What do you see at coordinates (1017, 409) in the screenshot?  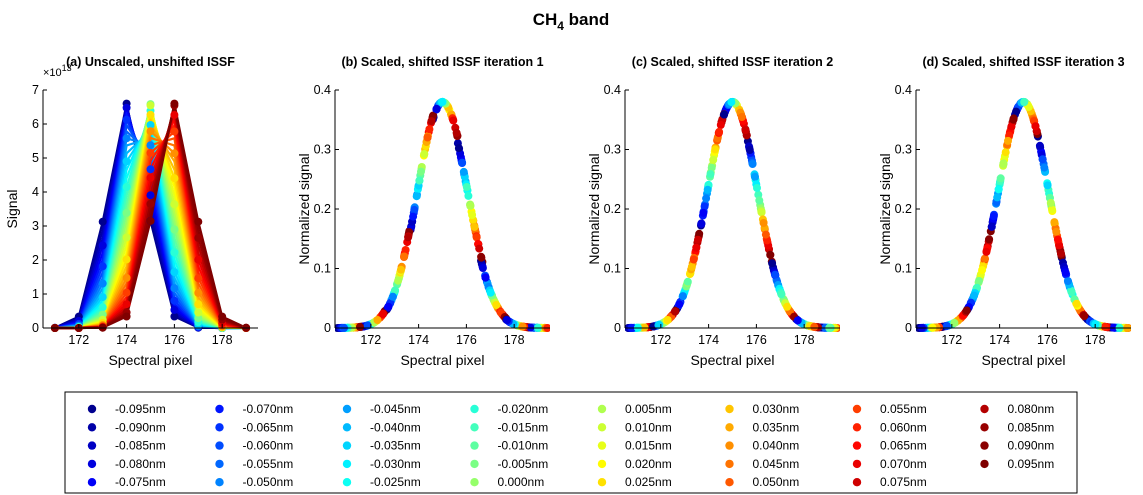 I see `legend-item: 0.080nm` at bounding box center [1017, 409].